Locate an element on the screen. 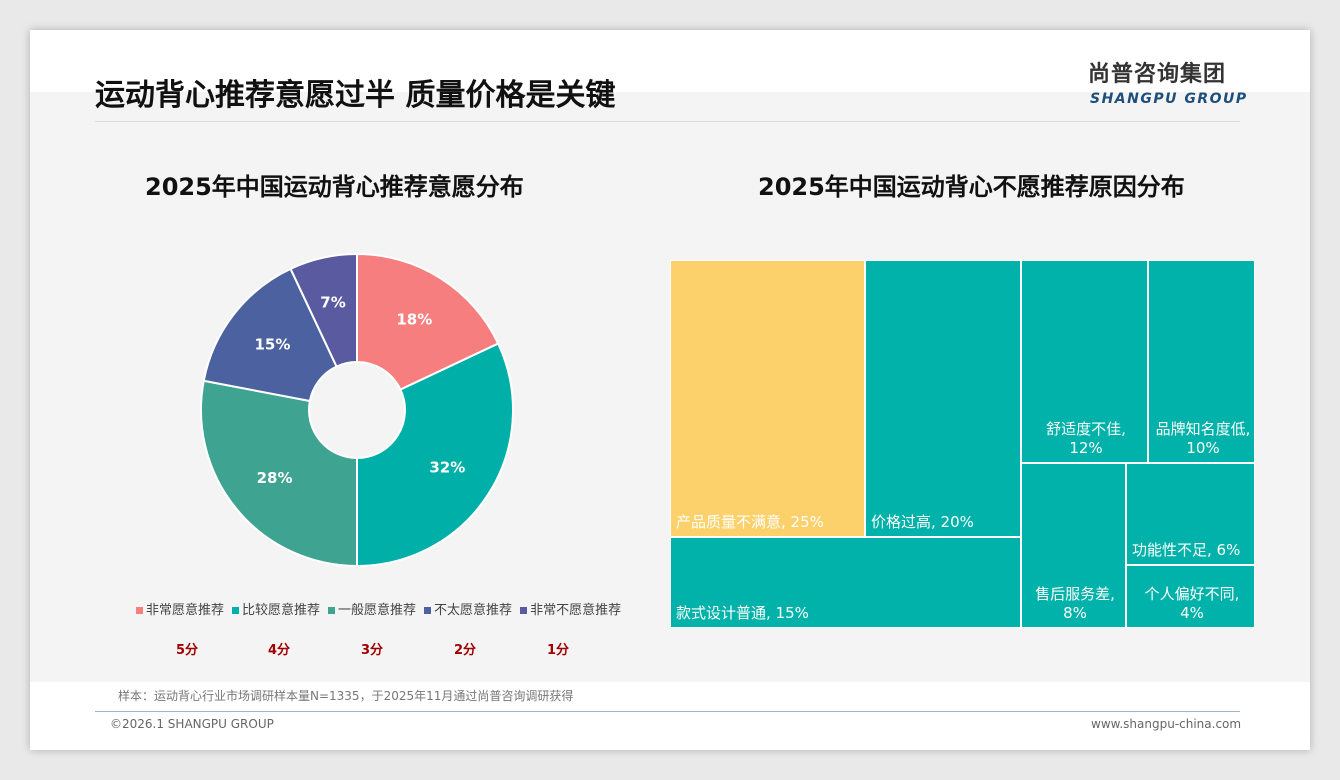 This screenshot has height=780, width=1340. footer-divider is located at coordinates (667, 711).